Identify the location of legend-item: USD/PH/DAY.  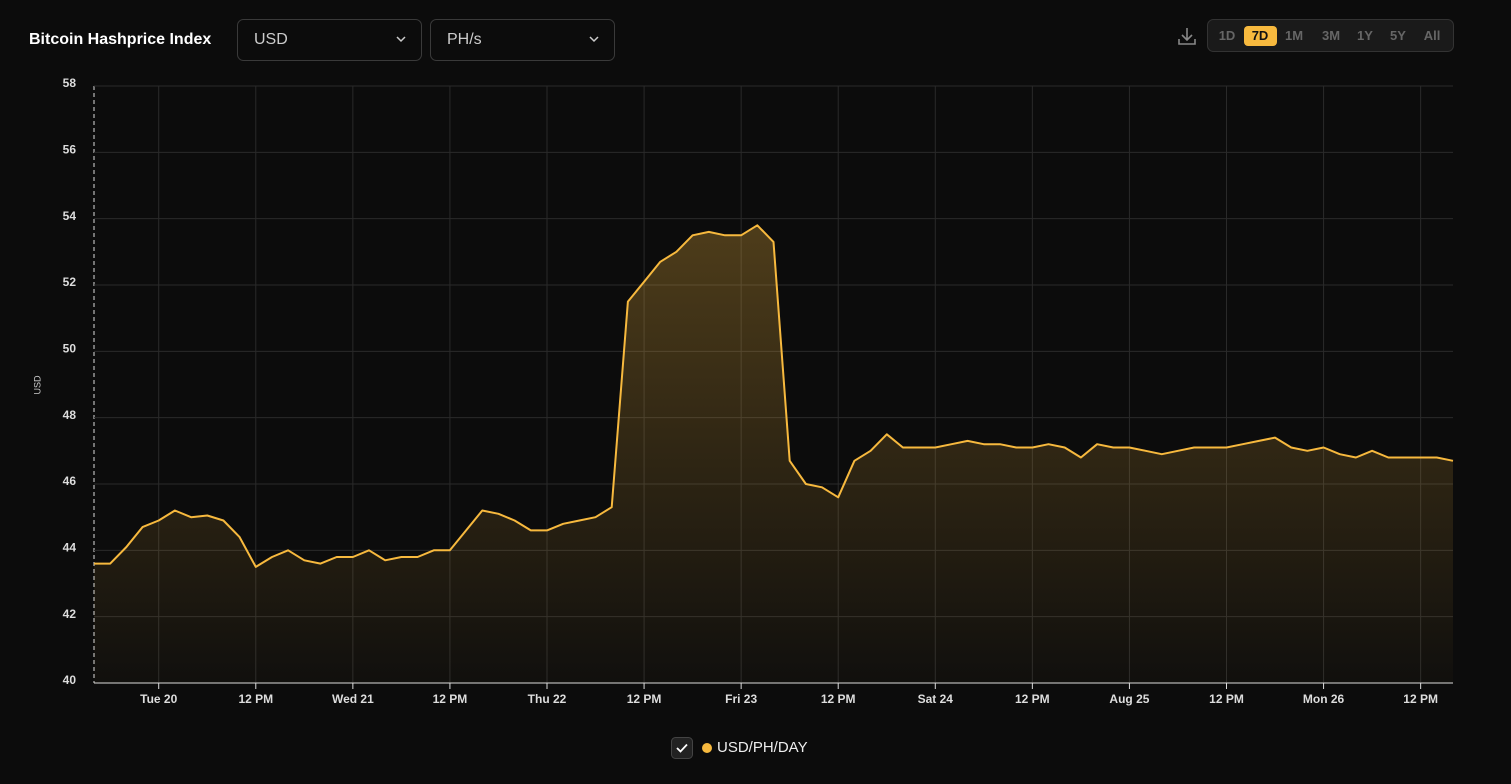
(739, 748).